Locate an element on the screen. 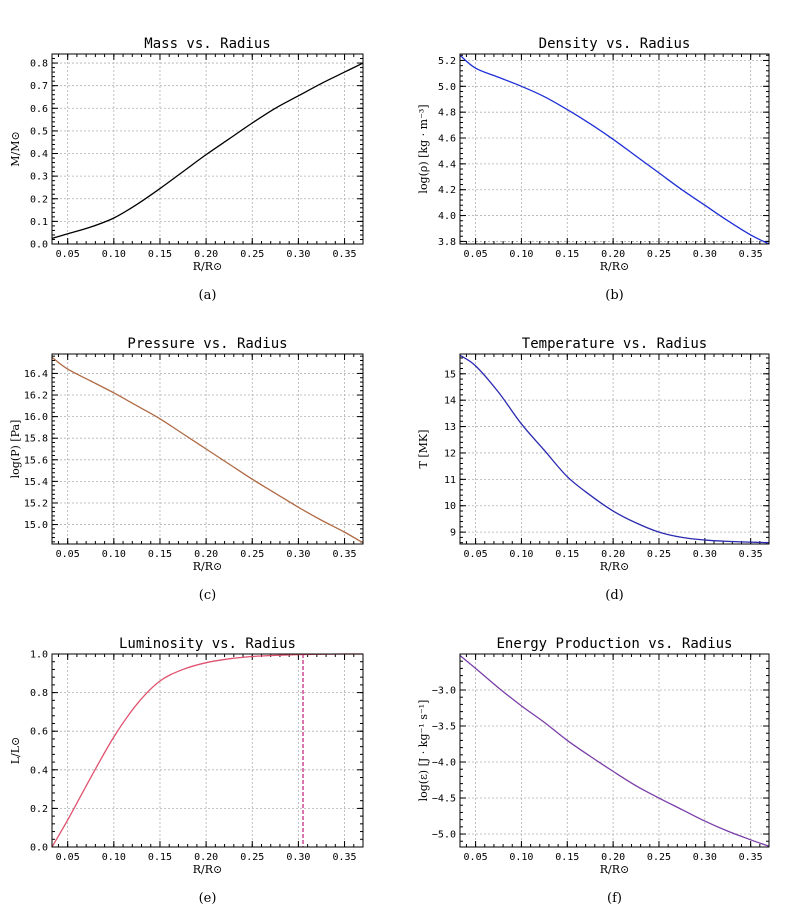 Image resolution: width=799 pixels, height=920 pixels. y-tick-label-3: 4.4 is located at coordinates (447, 164).